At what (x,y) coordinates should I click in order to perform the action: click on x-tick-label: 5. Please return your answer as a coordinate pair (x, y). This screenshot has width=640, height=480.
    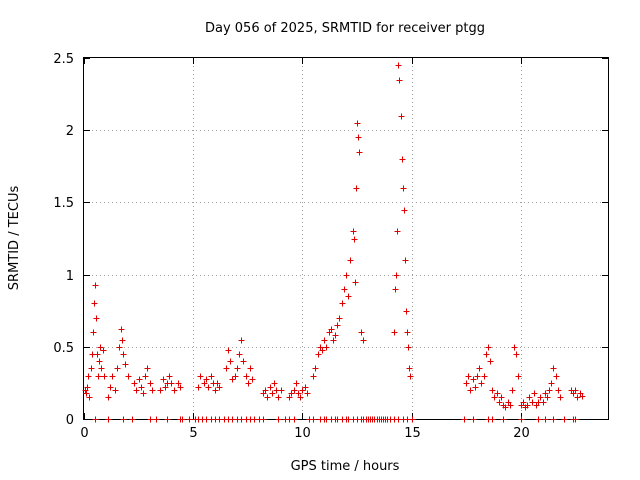
    Looking at the image, I should click on (193, 433).